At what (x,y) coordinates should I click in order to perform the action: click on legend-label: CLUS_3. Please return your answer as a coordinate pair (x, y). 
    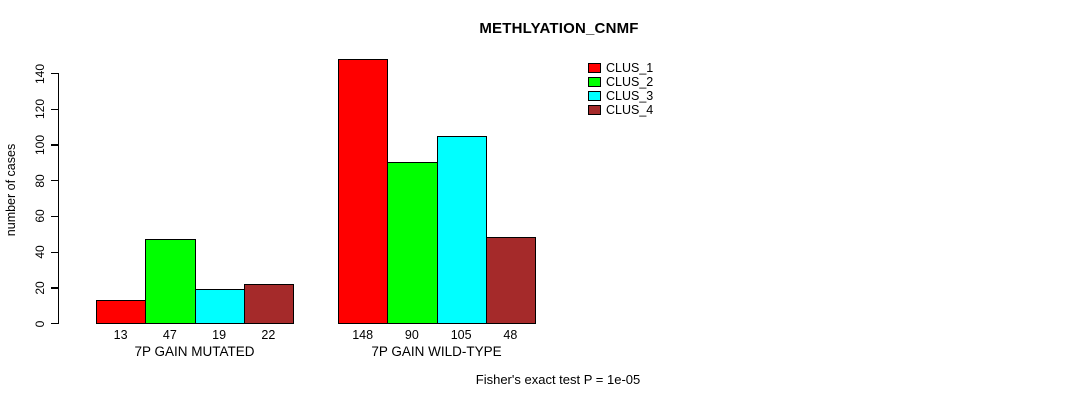
    Looking at the image, I should click on (630, 96).